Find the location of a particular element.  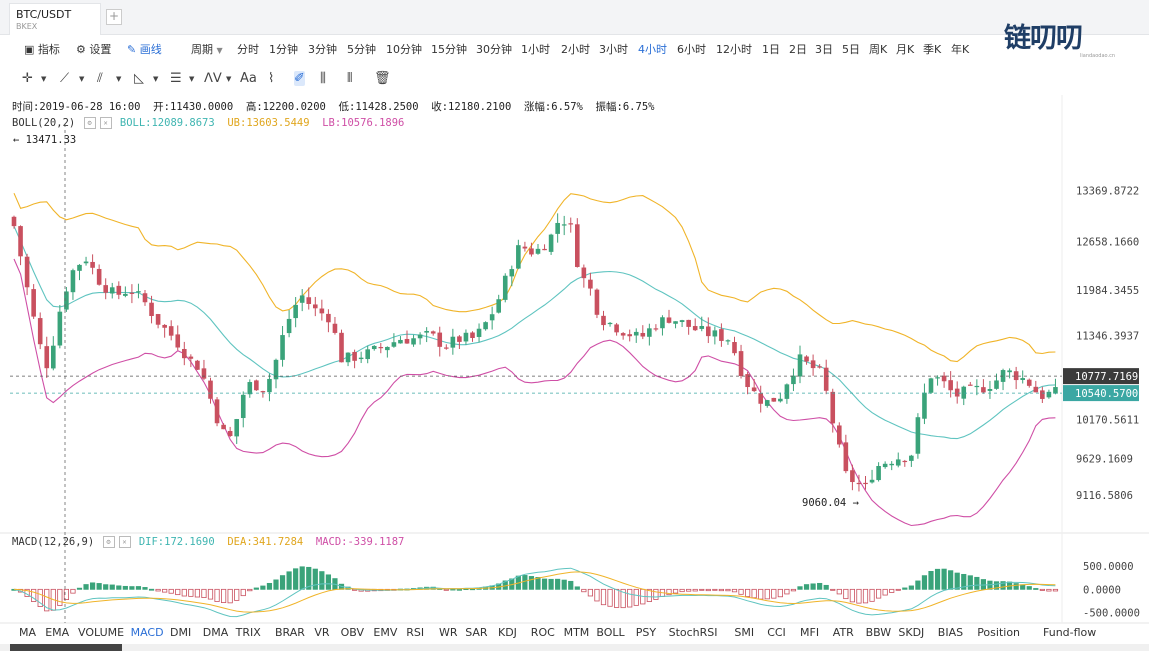

indicator-fund-flow: Fund-flow is located at coordinates (1070, 632).